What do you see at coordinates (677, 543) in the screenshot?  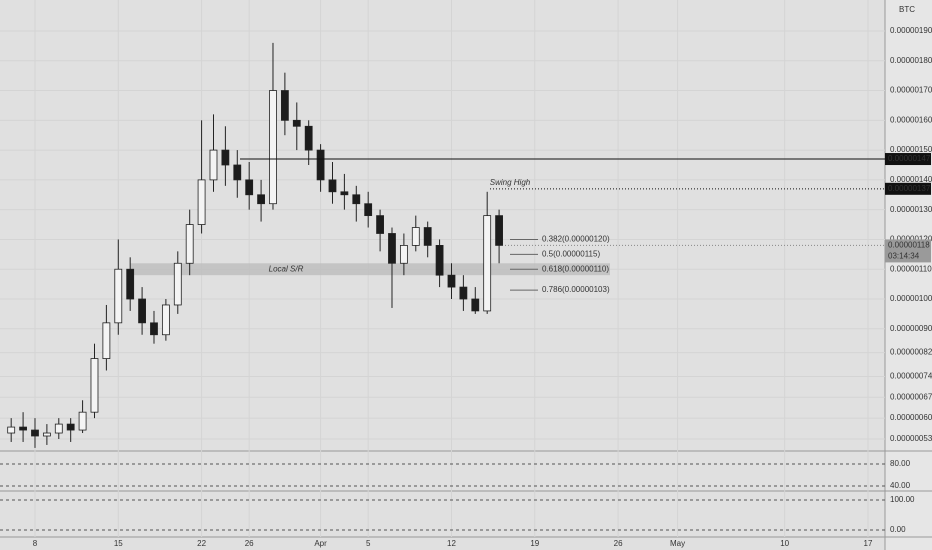 I see `x-tick-label: May` at bounding box center [677, 543].